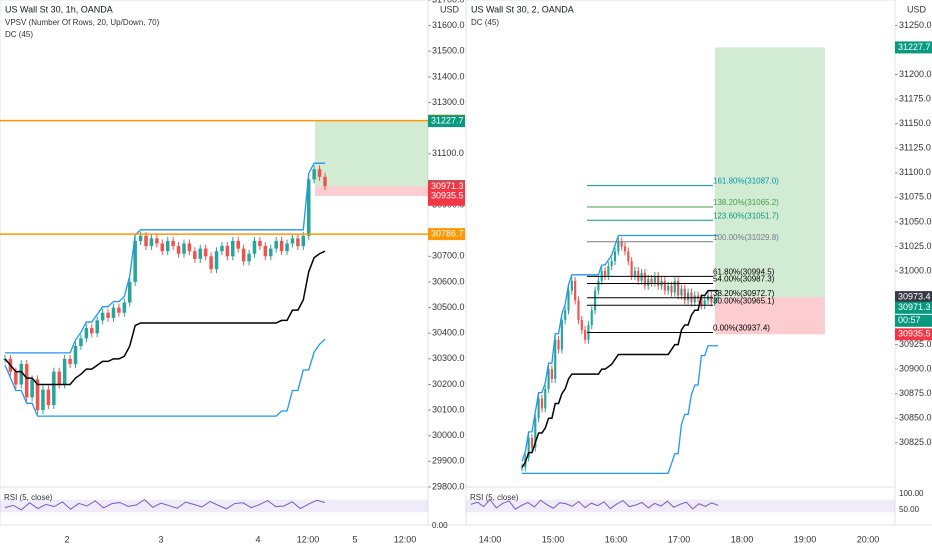 The width and height of the screenshot is (932, 550). I want to click on rsi-axis-label: 100.00, so click(911, 493).